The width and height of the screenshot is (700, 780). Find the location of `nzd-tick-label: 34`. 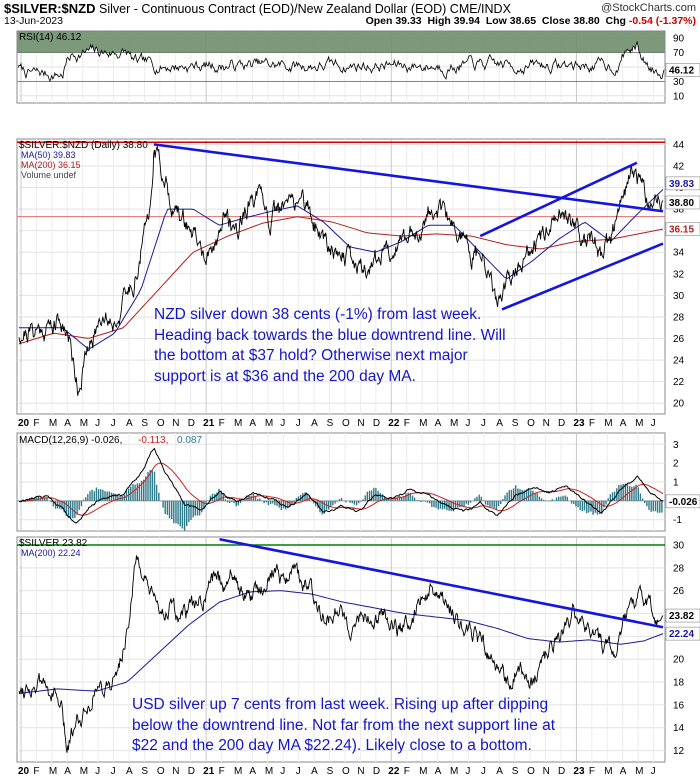

nzd-tick-label: 34 is located at coordinates (679, 253).